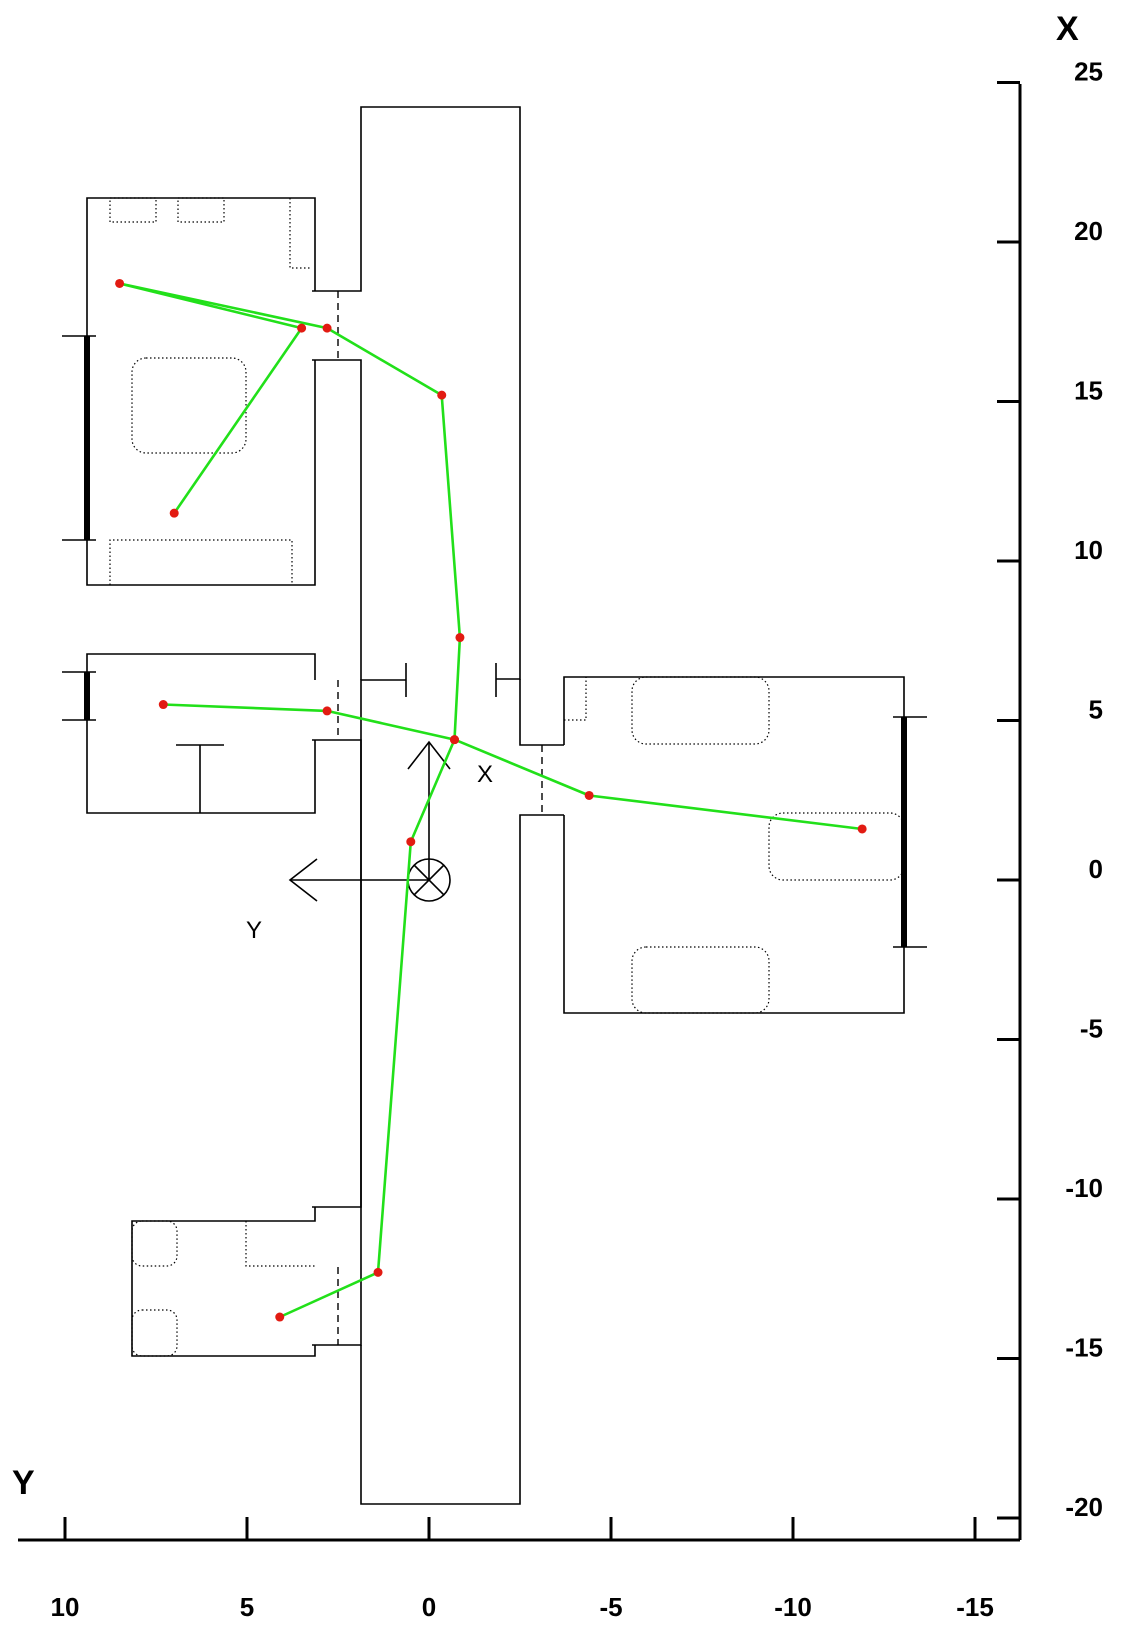  What do you see at coordinates (23, 1483) in the screenshot?
I see `x-axis-title: Y` at bounding box center [23, 1483].